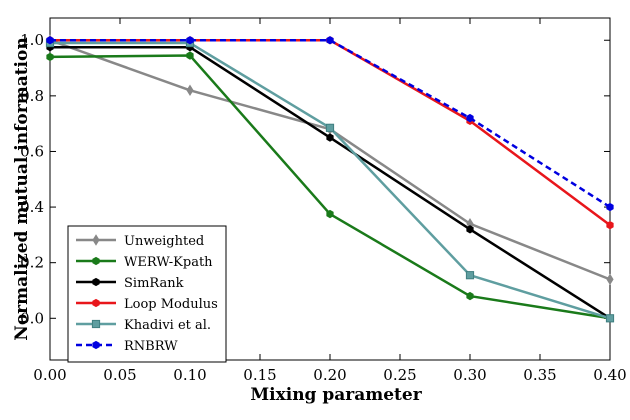 Image resolution: width=630 pixels, height=420 pixels. I want to click on legend-label: Unweighted, so click(164, 241).